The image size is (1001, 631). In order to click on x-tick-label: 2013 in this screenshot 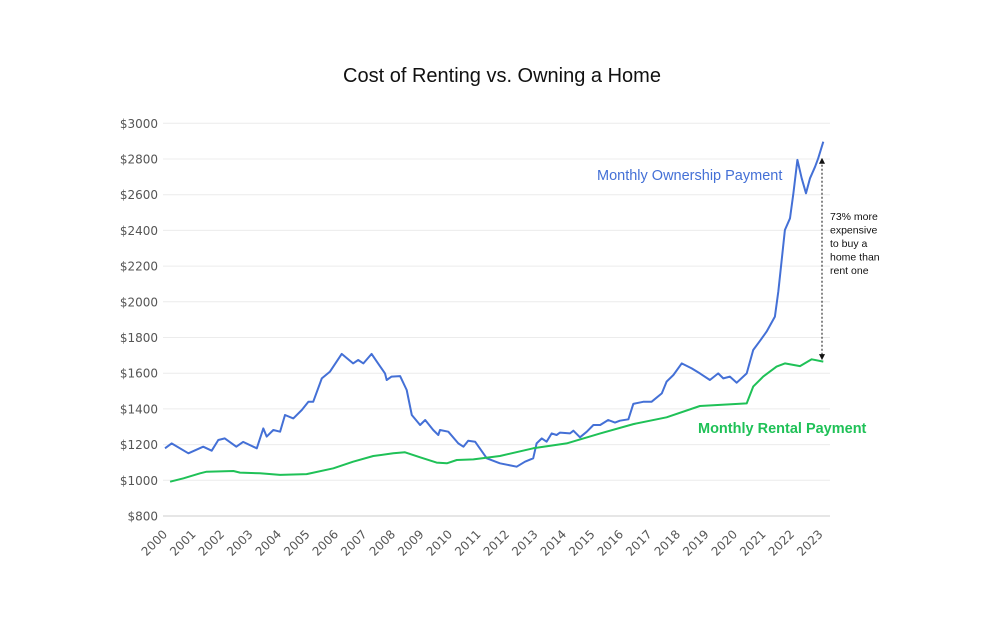, I will do `click(524, 542)`.